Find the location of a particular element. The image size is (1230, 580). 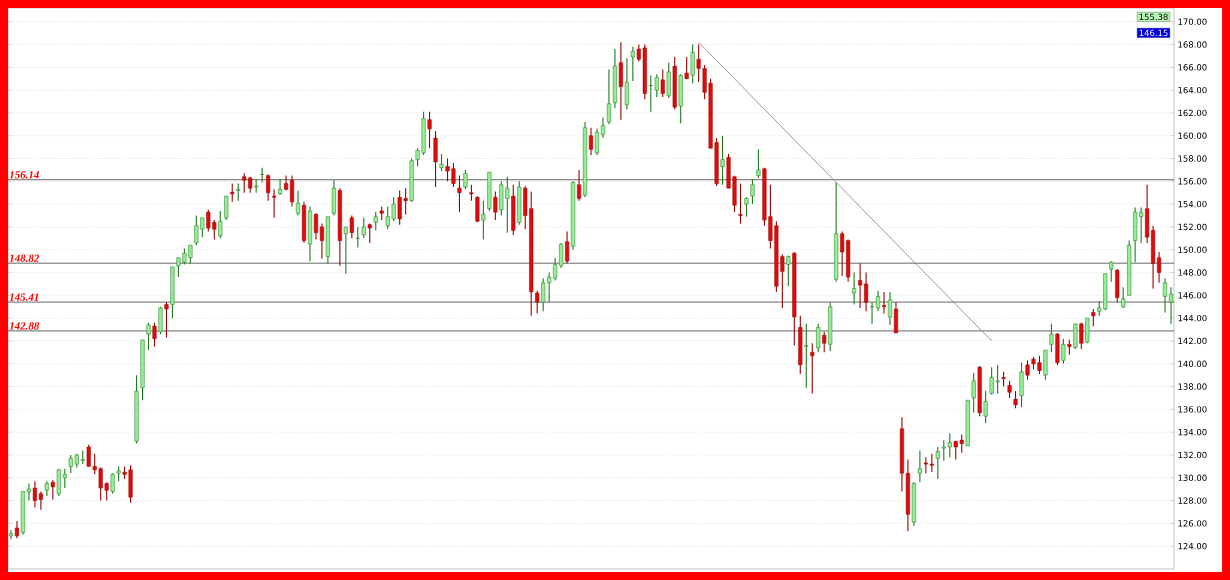

y-tick-label: 160.00 is located at coordinates (1192, 135).